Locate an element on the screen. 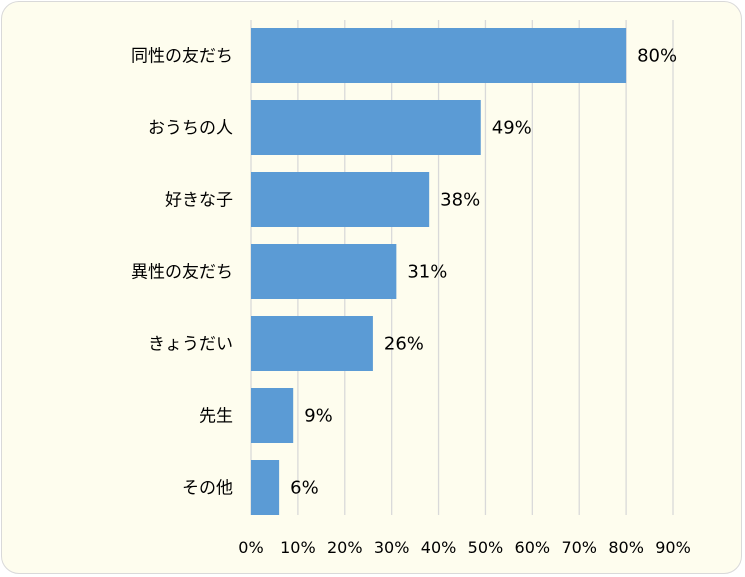 The height and width of the screenshot is (577, 745). category-label: 同性の友だち is located at coordinates (182, 57).